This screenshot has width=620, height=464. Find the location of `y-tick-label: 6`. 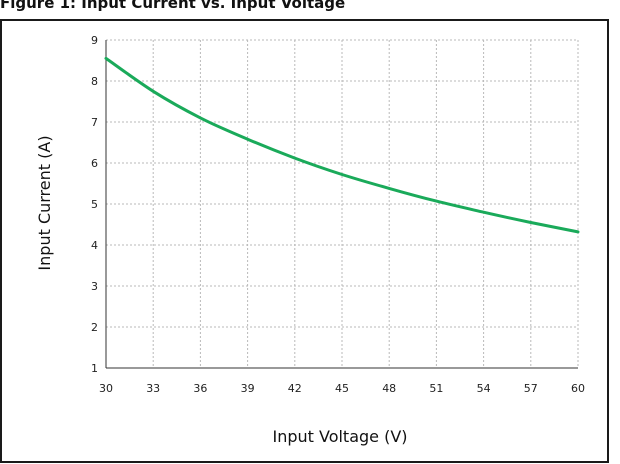

y-tick-label: 6 is located at coordinates (94, 163).